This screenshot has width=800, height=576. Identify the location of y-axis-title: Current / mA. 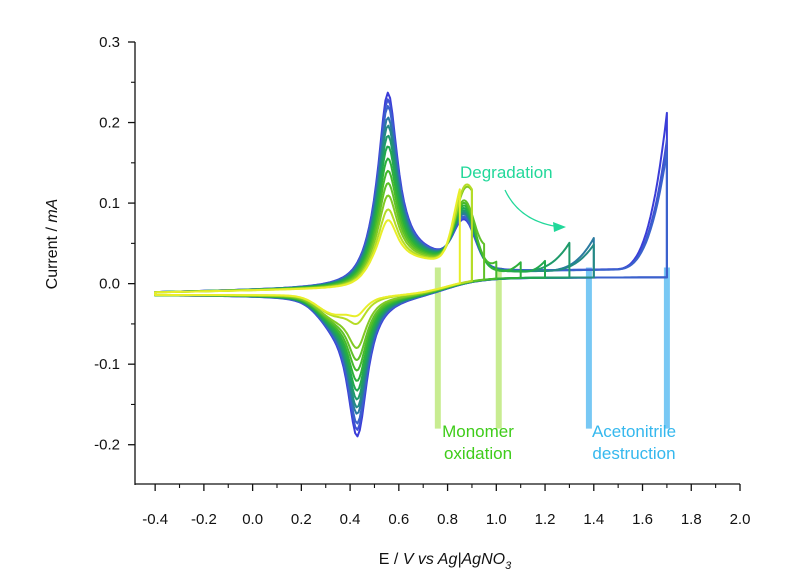
(52, 244).